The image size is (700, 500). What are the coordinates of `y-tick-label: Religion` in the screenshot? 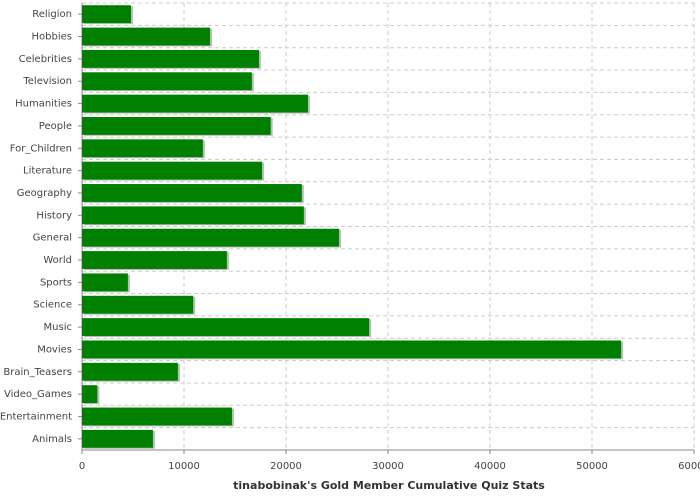 It's located at (52, 14).